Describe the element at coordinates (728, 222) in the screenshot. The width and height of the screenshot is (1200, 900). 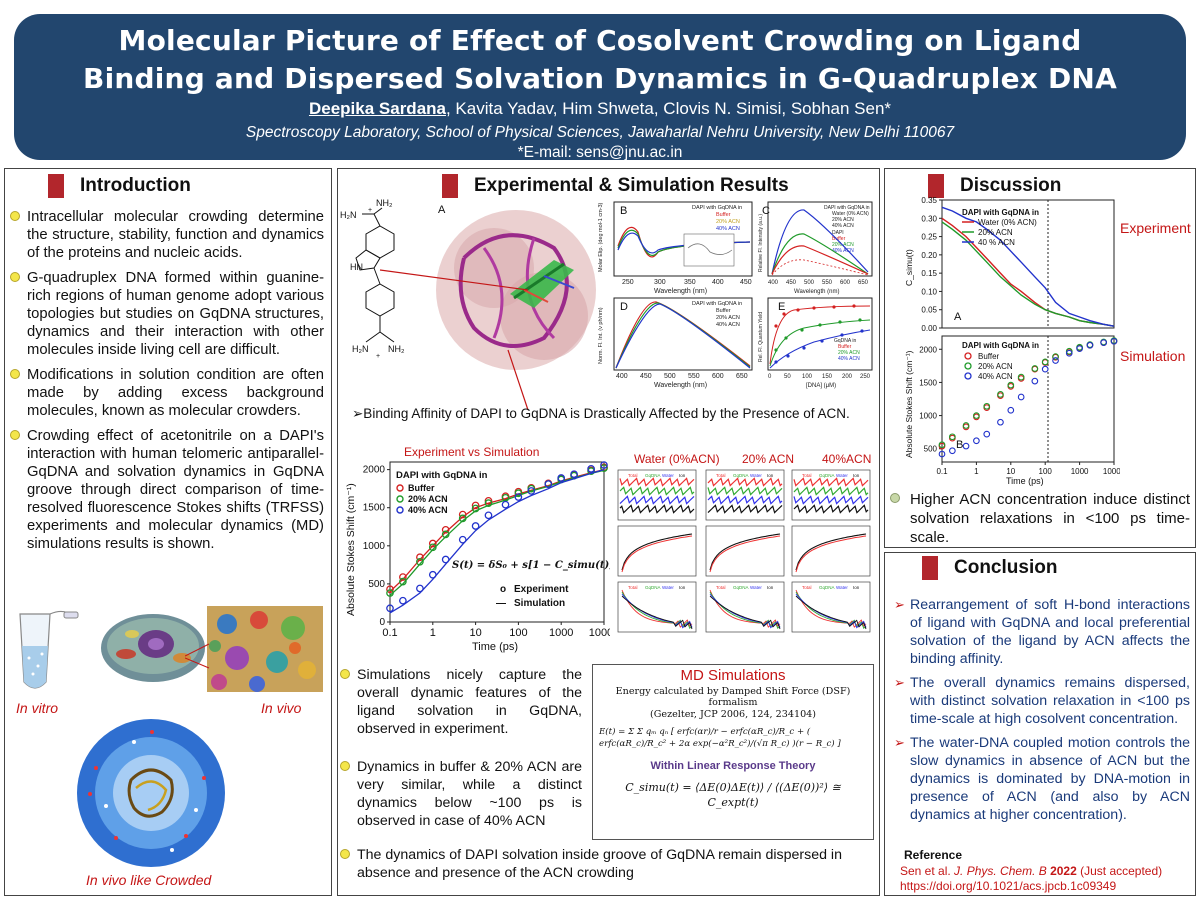
I see `panel-b-legend-20: 20% ACN` at that location.